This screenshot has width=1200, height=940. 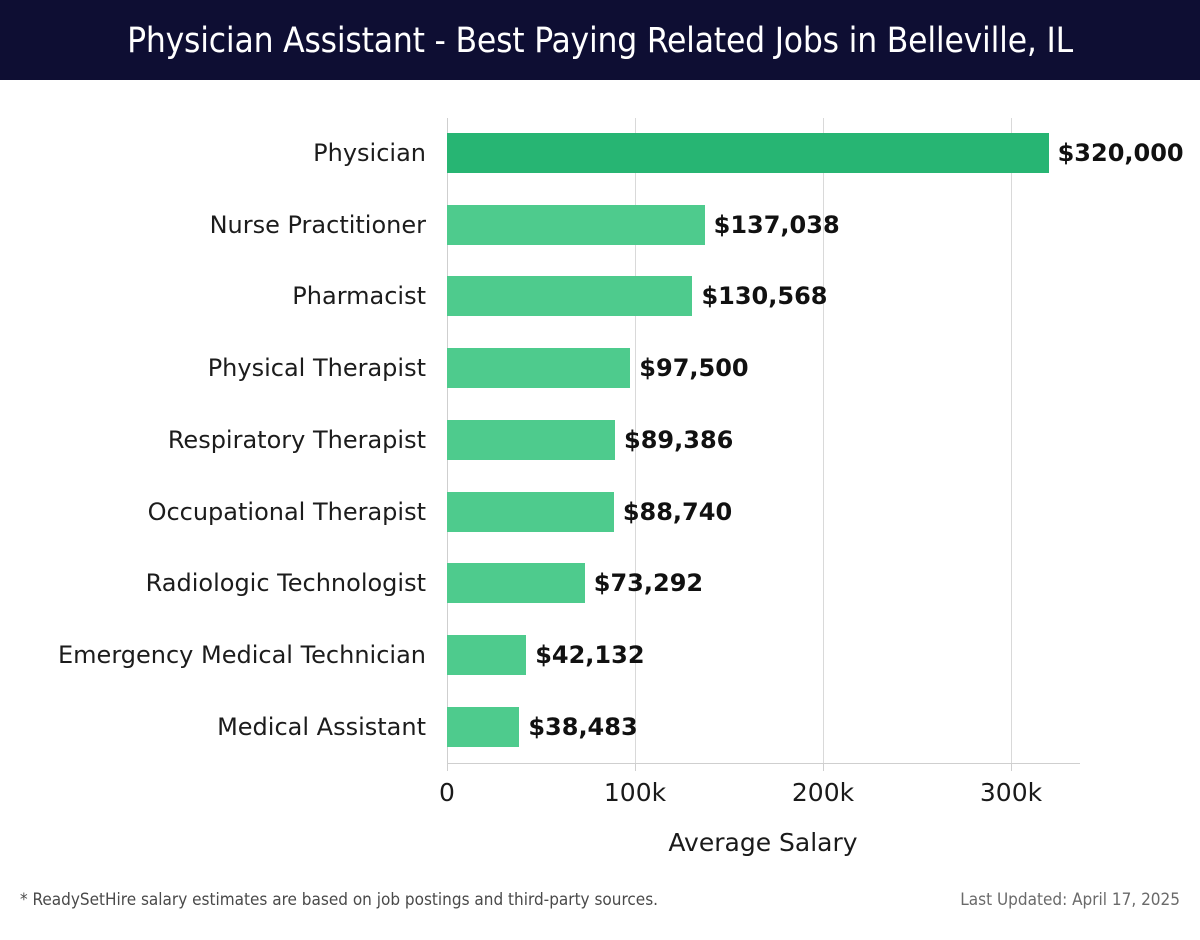 What do you see at coordinates (677, 511) in the screenshot?
I see `bar-value-label: $88,740` at bounding box center [677, 511].